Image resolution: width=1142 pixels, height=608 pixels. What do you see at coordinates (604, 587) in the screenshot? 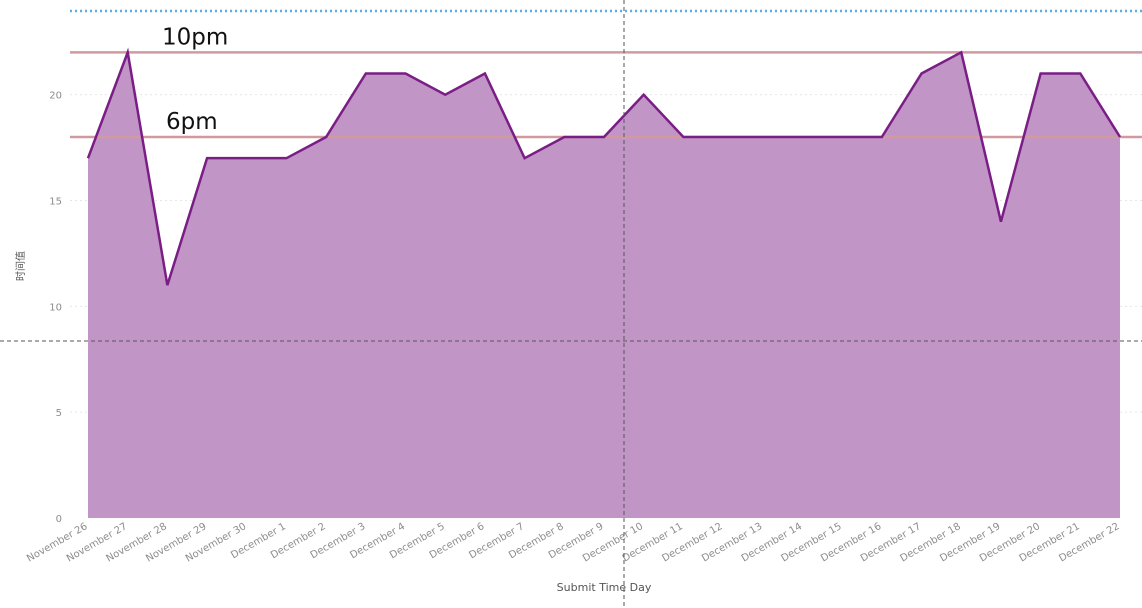
I see `x-axis-label: Submit Time Day` at bounding box center [604, 587].